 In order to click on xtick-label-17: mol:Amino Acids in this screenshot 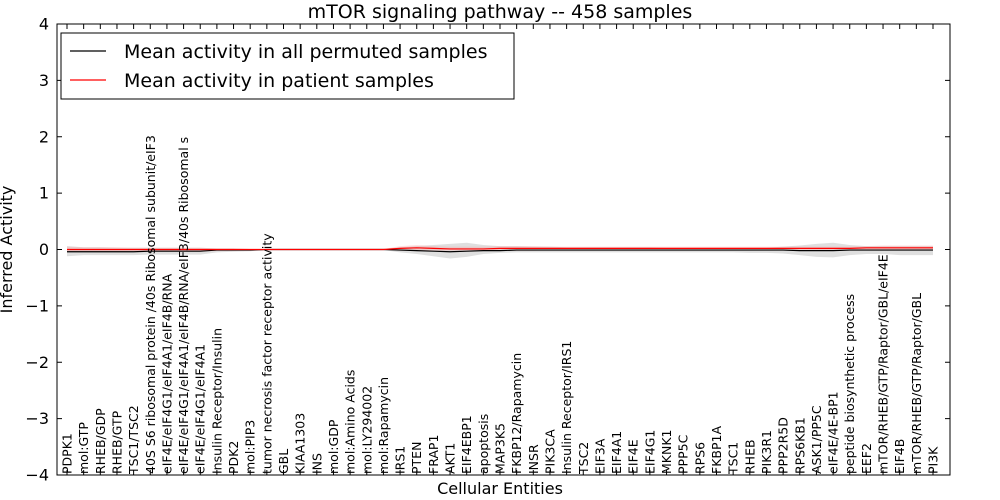, I will do `click(350, 422)`.